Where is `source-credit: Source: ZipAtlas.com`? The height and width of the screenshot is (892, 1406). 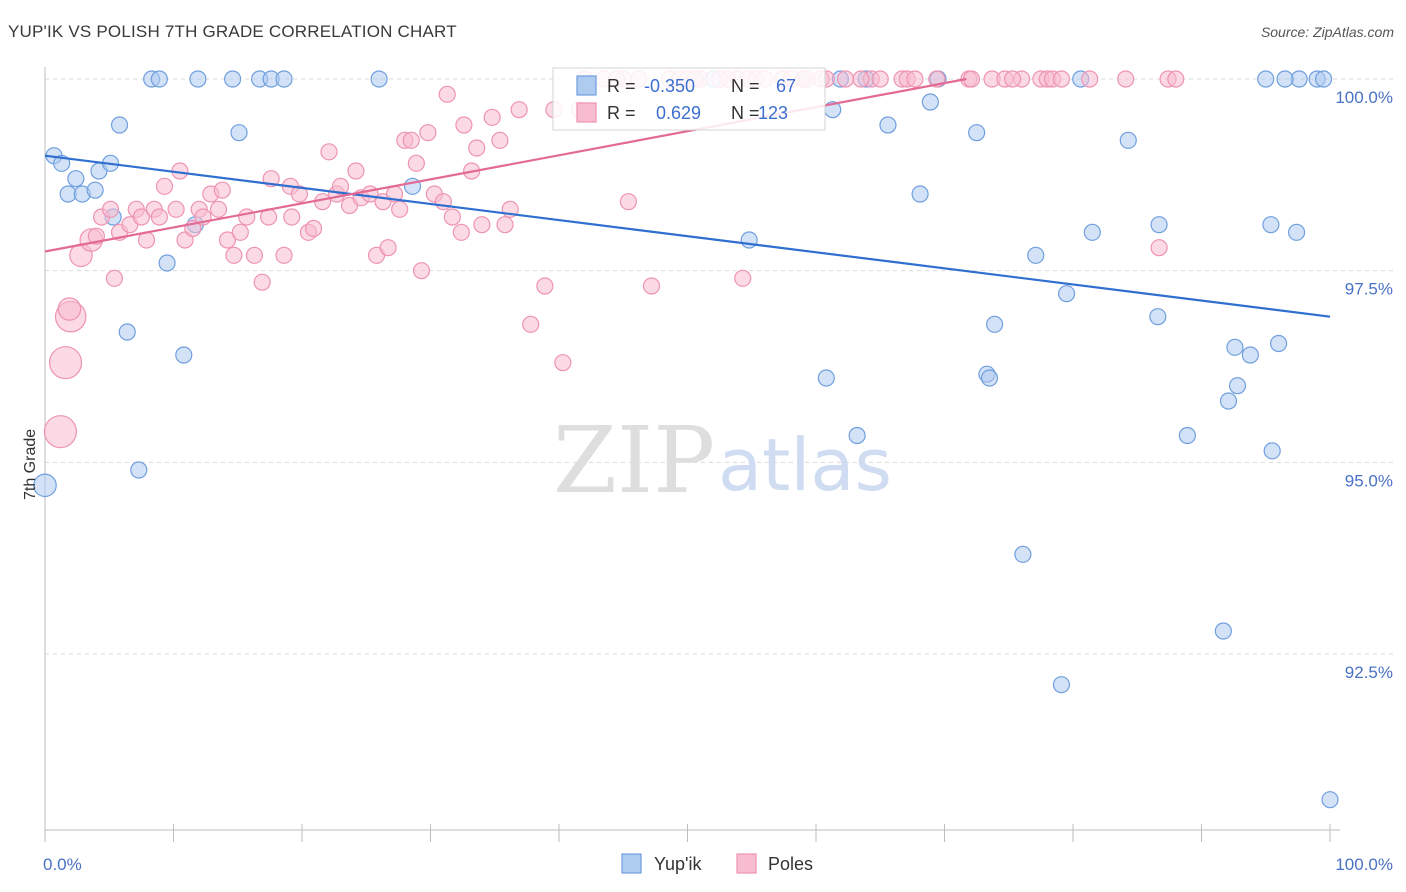
source-credit: Source: ZipAtlas.com is located at coordinates (1327, 32).